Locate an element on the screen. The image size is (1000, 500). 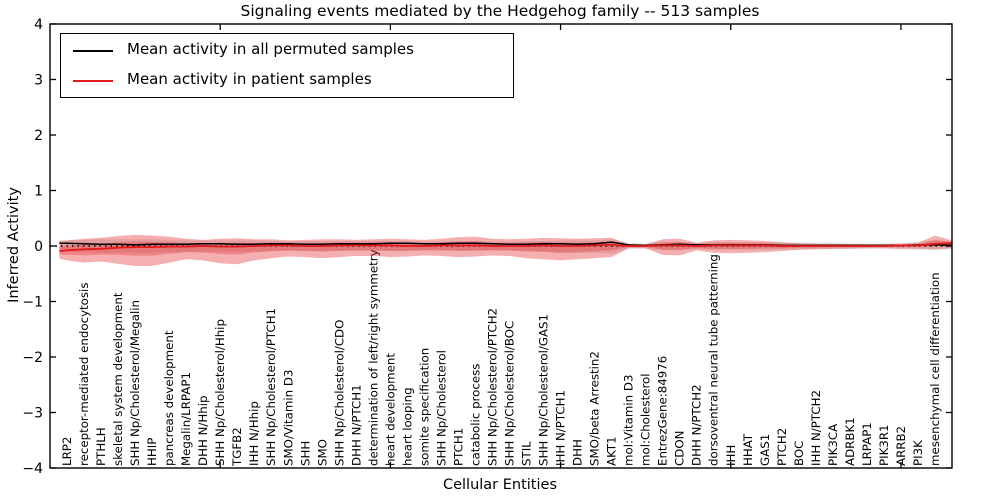
x-category-label: SHH Np/Cholesterol/CDO is located at coordinates (339, 393).